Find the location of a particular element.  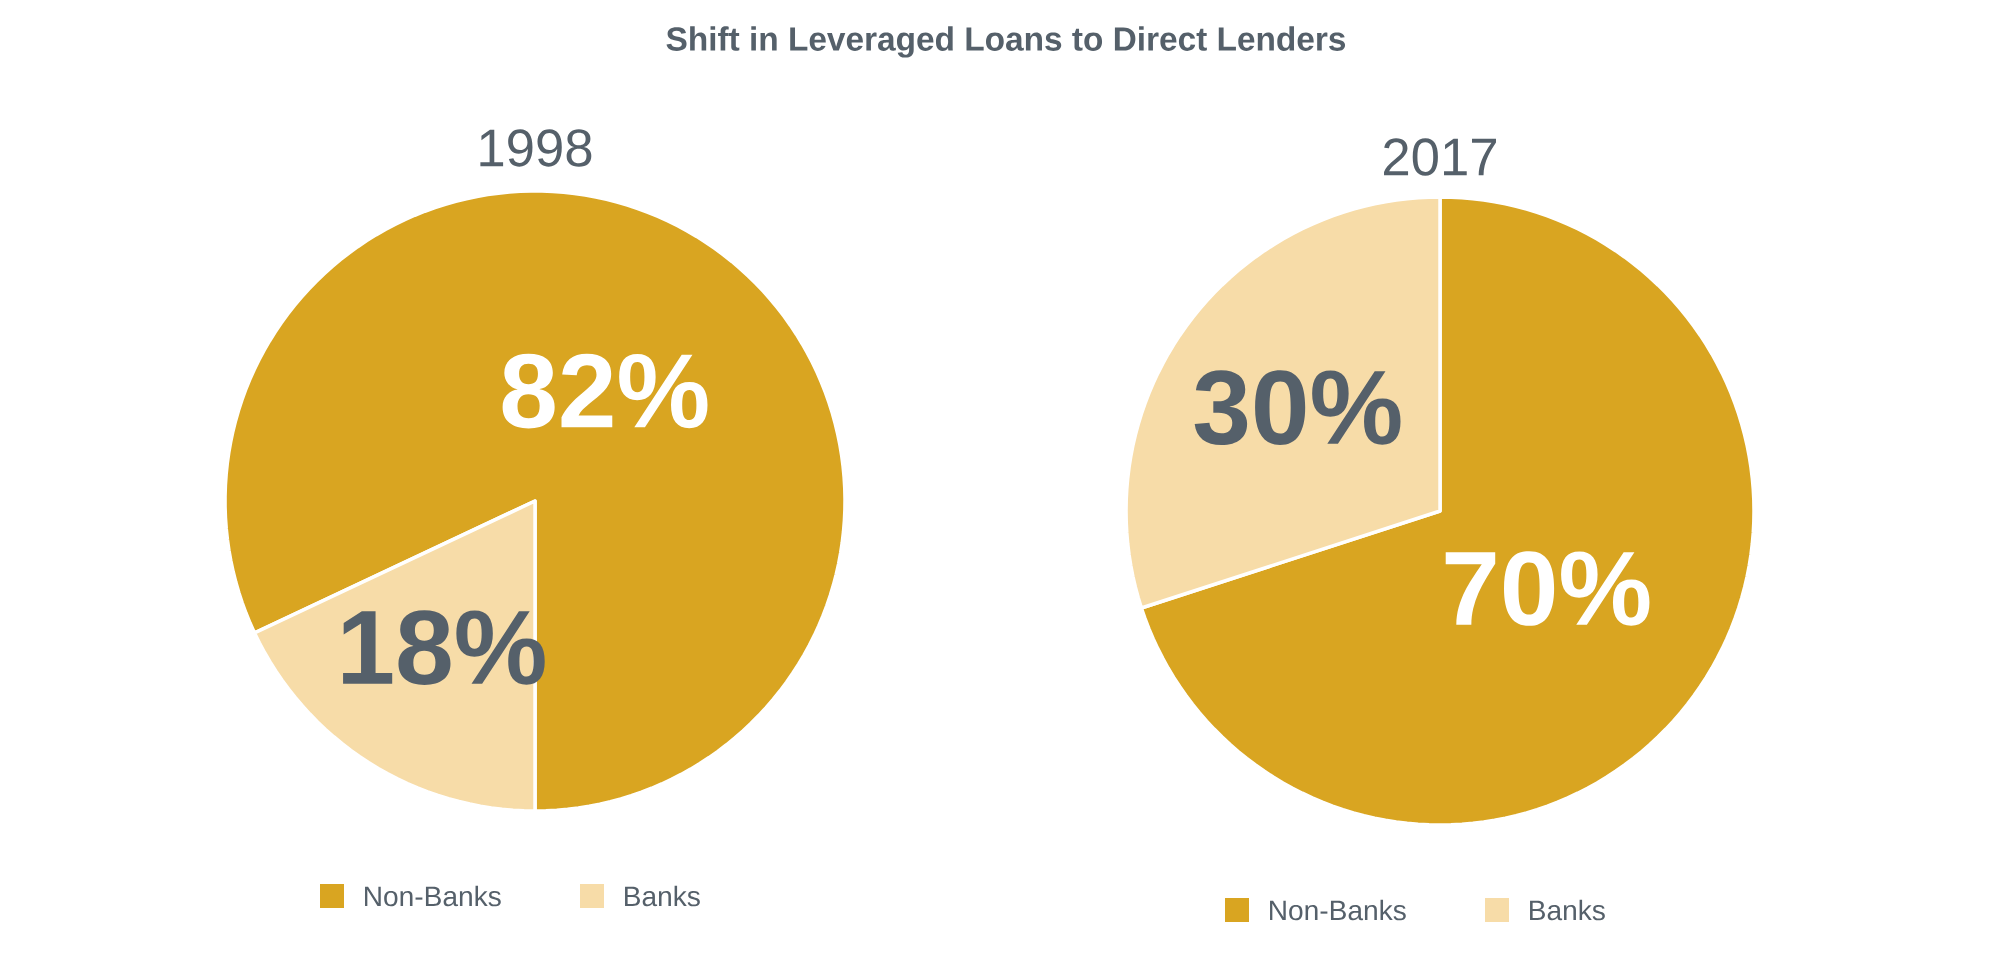

data-label: 30% is located at coordinates (1297, 407).